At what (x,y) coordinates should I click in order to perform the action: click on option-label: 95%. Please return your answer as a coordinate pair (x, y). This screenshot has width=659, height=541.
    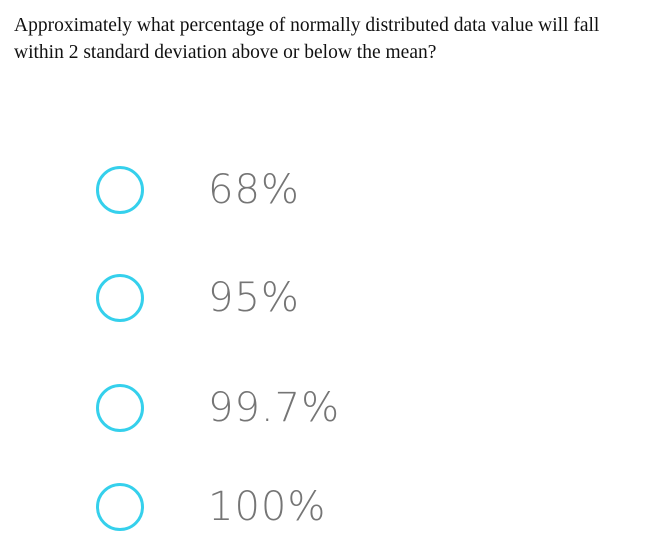
    Looking at the image, I should click on (254, 298).